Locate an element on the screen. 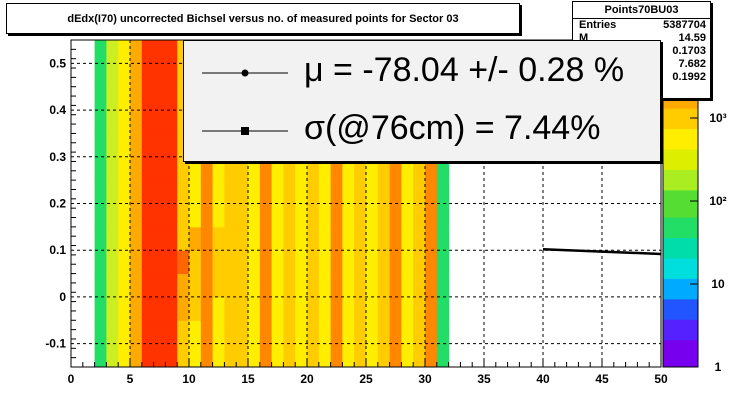 Image resolution: width=735 pixels, height=408 pixels. stats-row-value: 14.59 is located at coordinates (692, 38).